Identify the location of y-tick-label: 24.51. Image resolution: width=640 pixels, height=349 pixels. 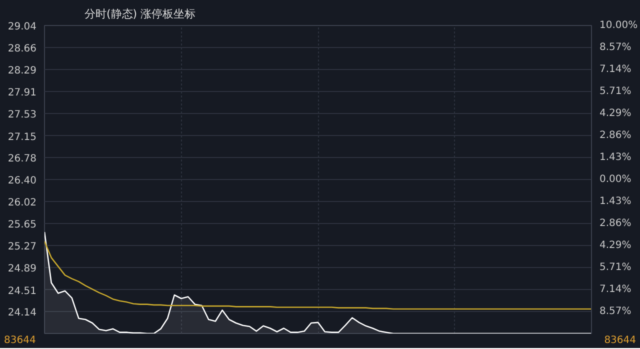
(22, 291).